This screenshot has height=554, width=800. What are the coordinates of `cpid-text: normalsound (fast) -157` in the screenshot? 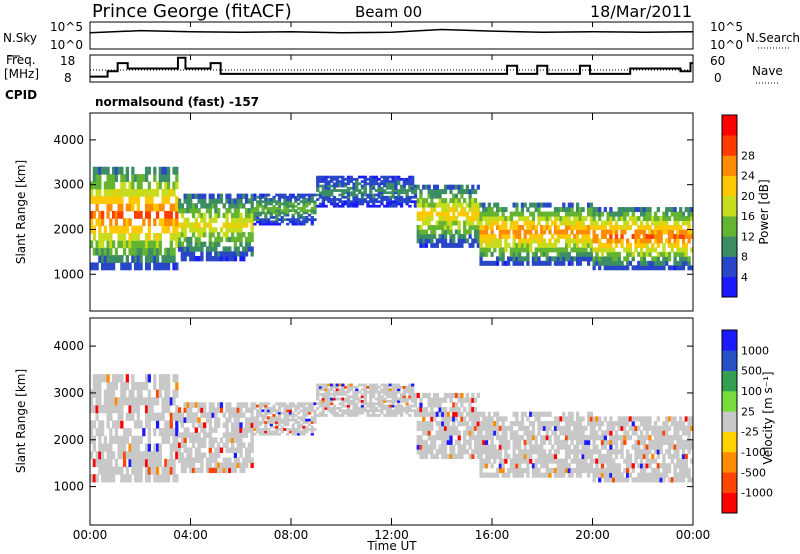 It's located at (177, 102).